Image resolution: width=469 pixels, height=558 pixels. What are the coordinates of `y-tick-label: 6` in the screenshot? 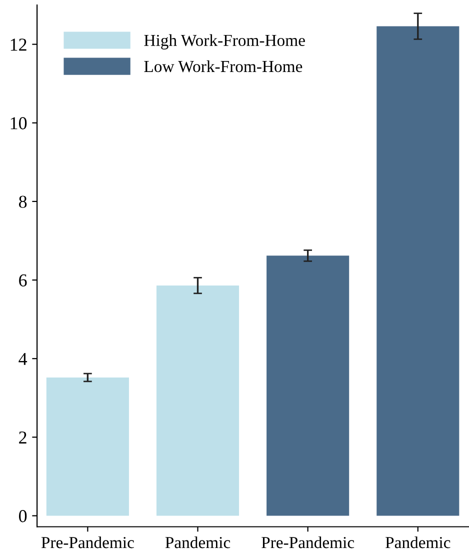 It's located at (23, 280).